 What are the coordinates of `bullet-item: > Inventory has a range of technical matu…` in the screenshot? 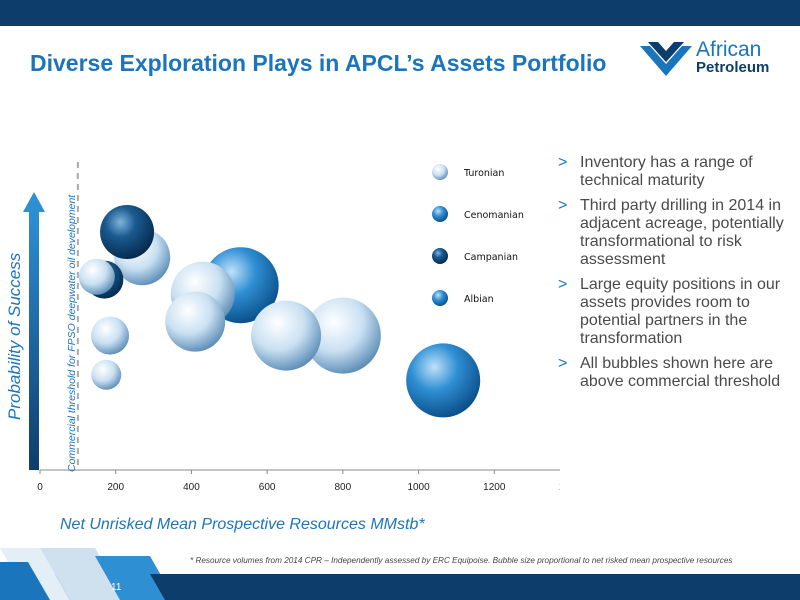 It's located at (674, 172).